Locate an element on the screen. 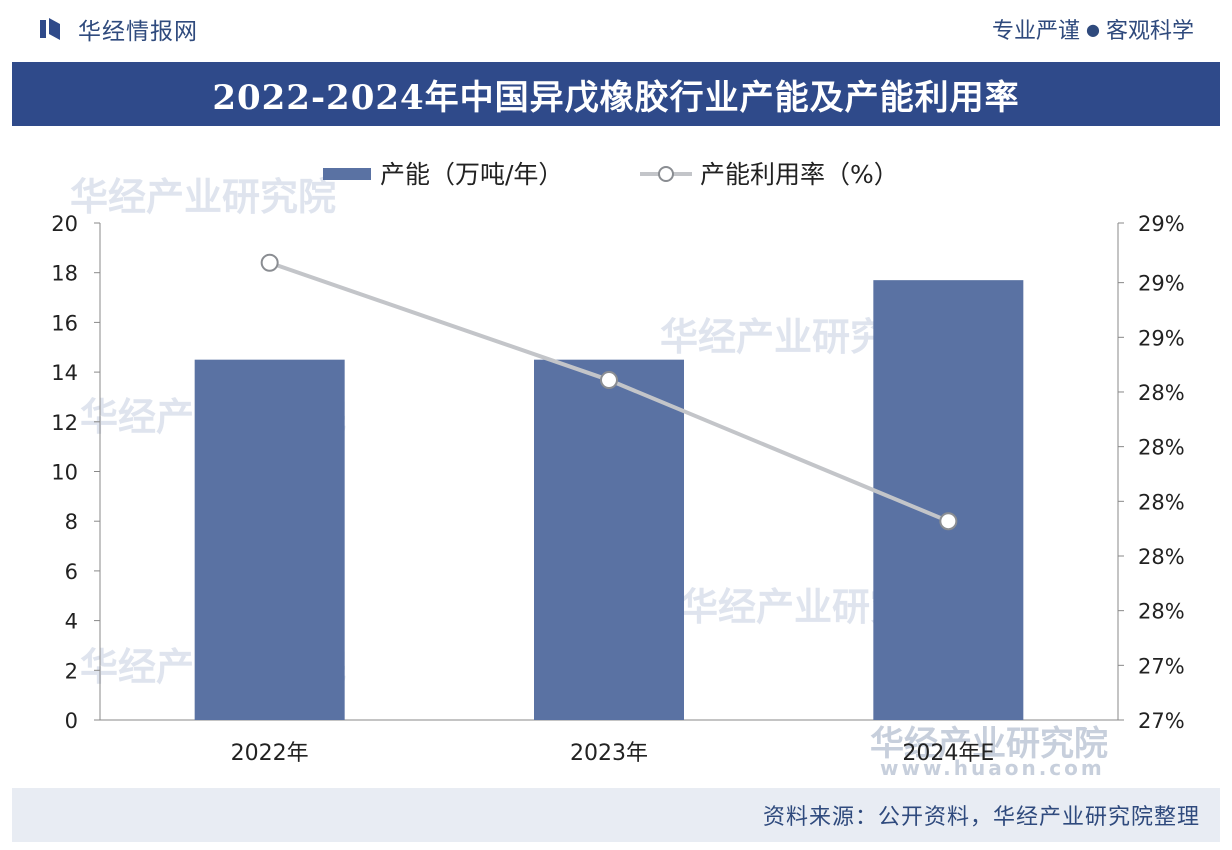  y-left-tick-label: 12 is located at coordinates (64, 423).